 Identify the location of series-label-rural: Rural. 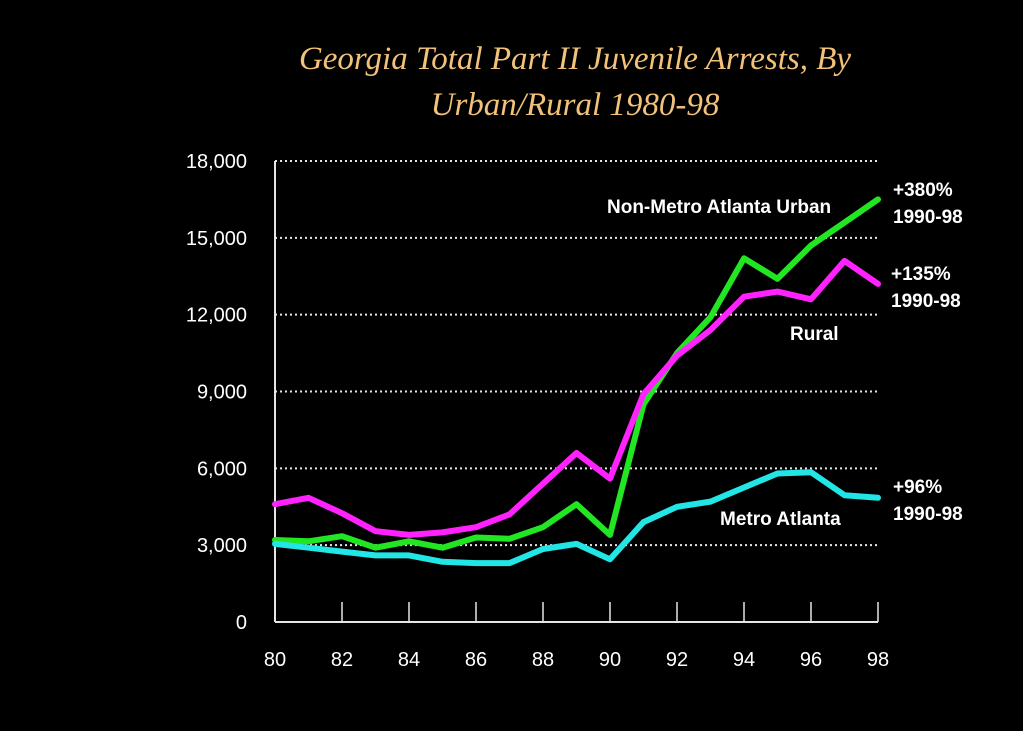
(814, 334).